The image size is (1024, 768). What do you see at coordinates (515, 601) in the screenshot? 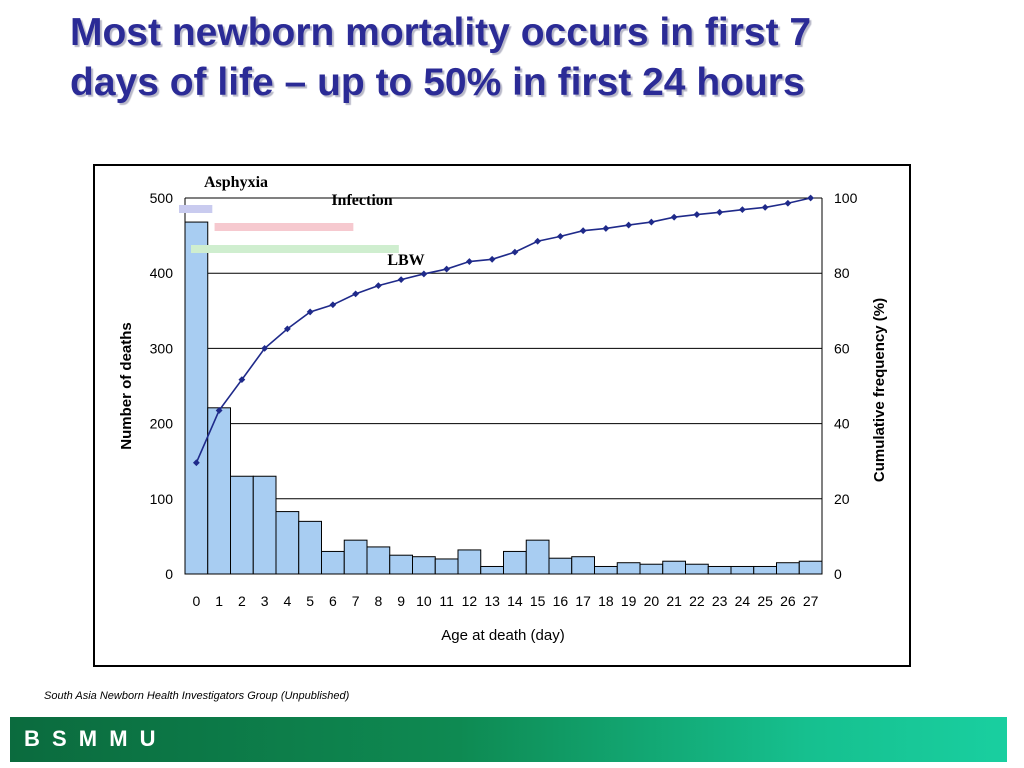
I see `x-tick-label-14: 14` at bounding box center [515, 601].